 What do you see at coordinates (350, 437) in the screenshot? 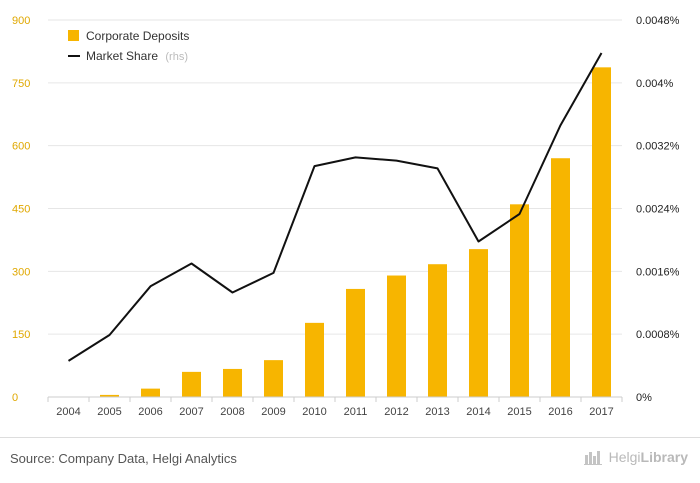
I see `footer-divider` at bounding box center [350, 437].